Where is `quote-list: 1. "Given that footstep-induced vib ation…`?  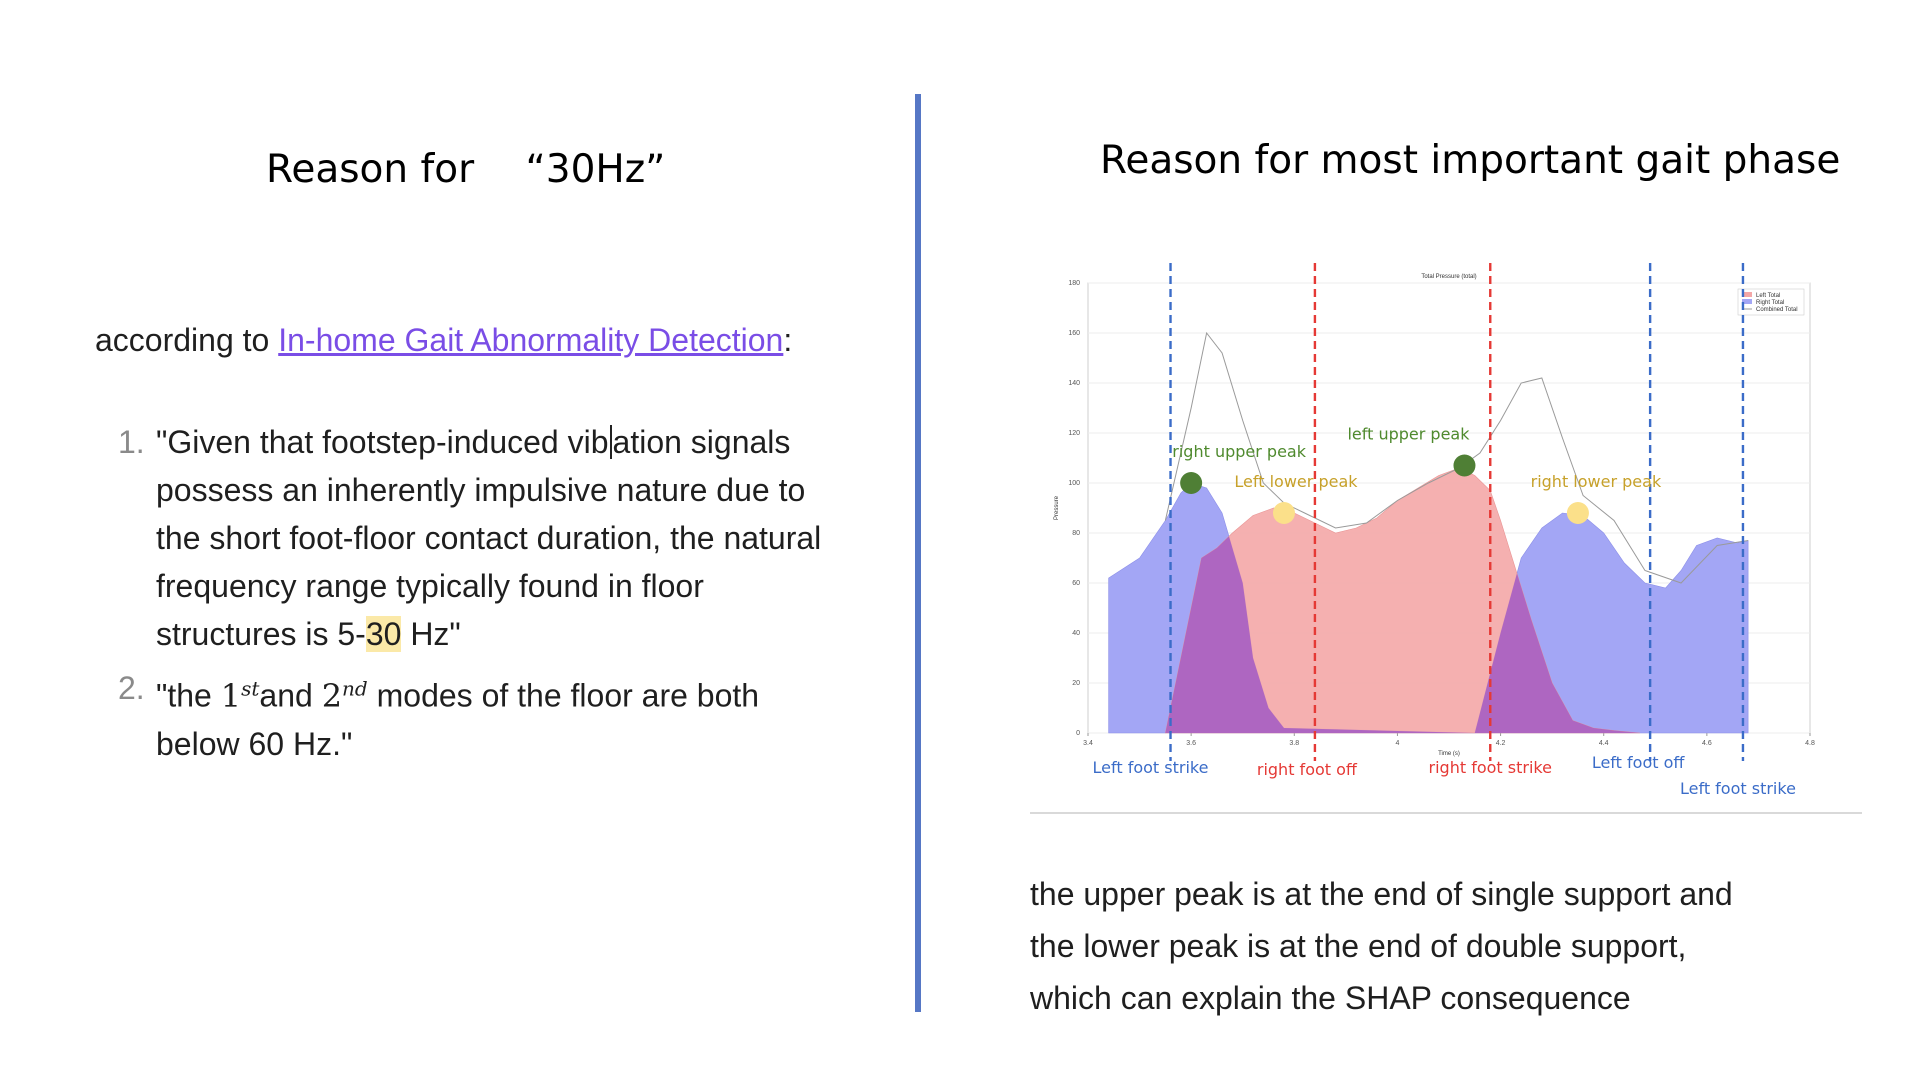
quote-list: 1. "Given that footstep-induced vib ation… is located at coordinates (498, 596).